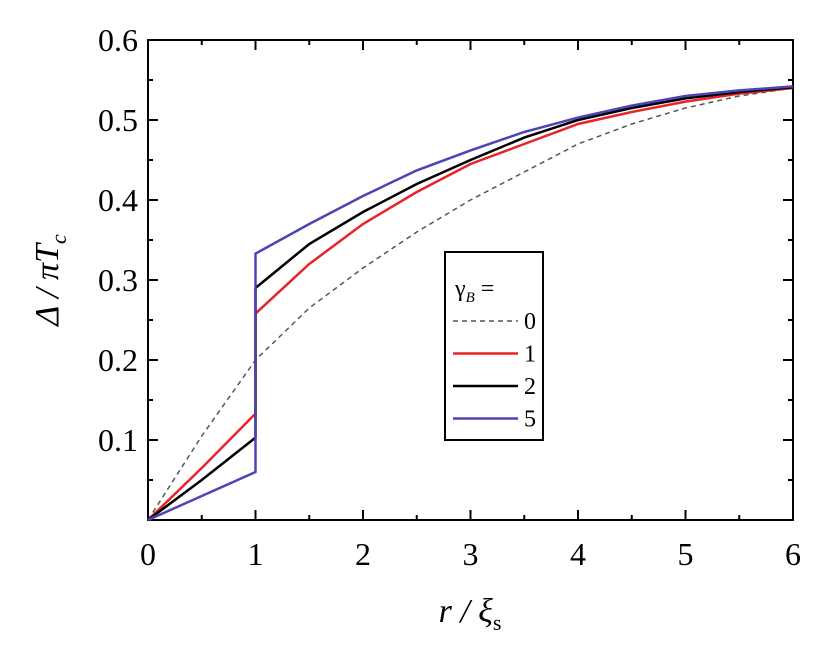  I want to click on x-tick-label: 1, so click(256, 554).